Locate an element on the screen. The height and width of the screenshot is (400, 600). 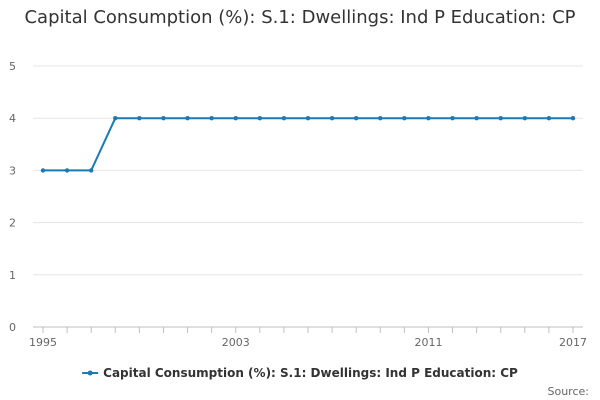
y-tick-label: 1 is located at coordinates (12, 275).